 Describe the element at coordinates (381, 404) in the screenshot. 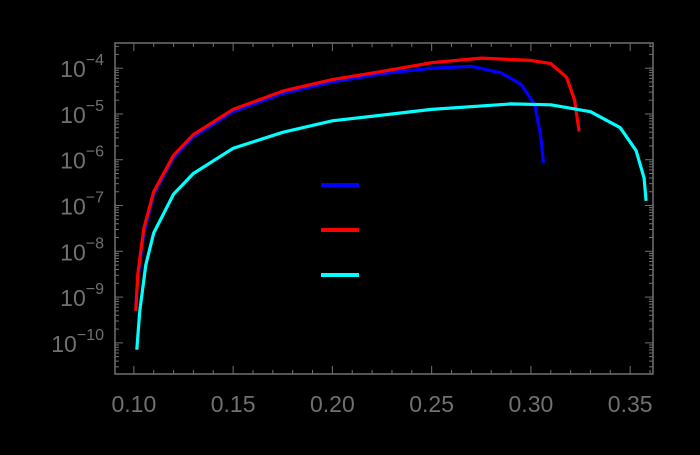

I see `x-axis-tick-labels: 0.10 0.15 0.20 0.25 0.30 0.35` at that location.